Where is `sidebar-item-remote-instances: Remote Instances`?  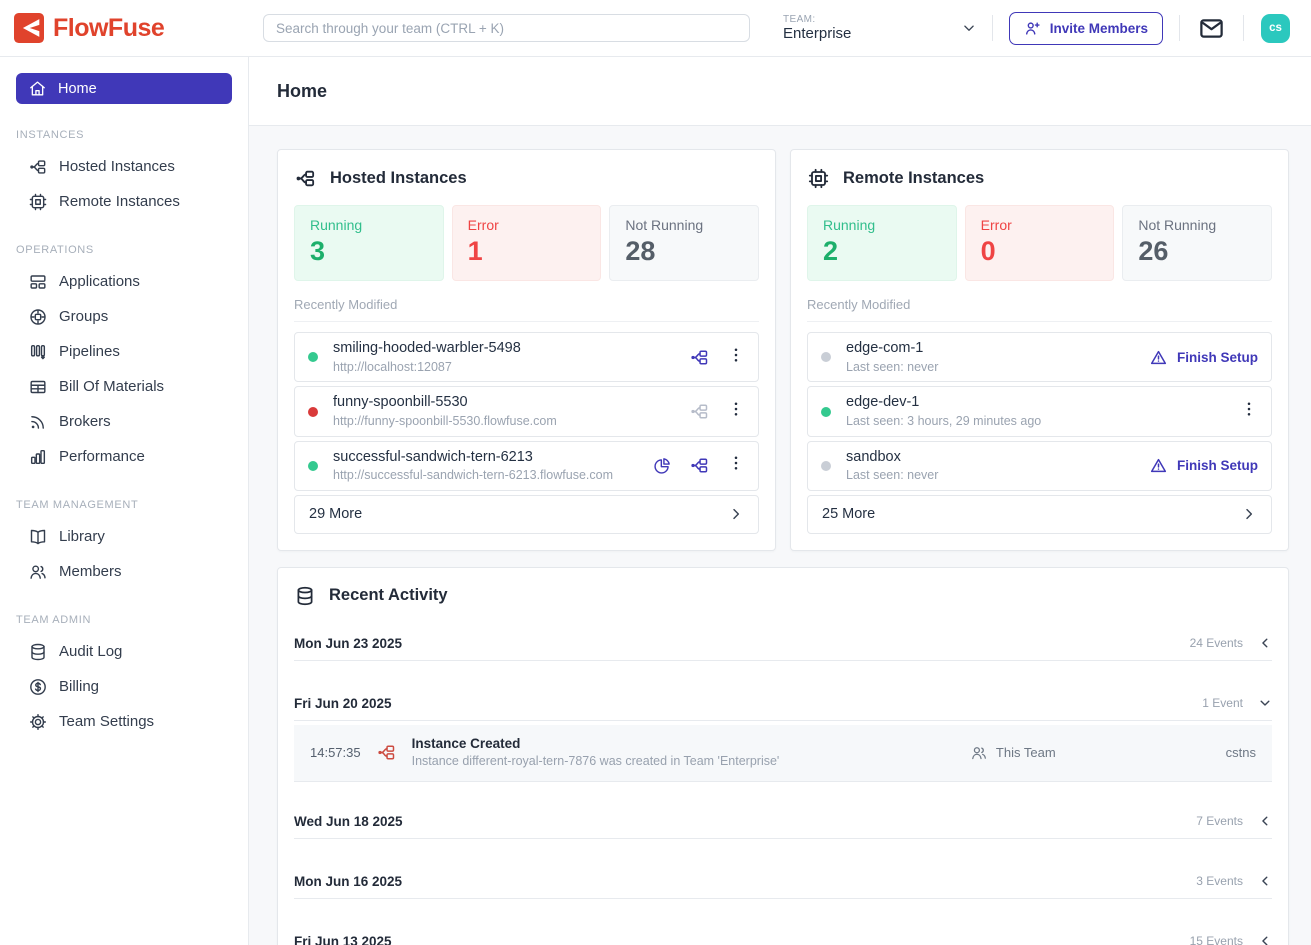
sidebar-item-remote-instances: Remote Instances is located at coordinates (124, 201).